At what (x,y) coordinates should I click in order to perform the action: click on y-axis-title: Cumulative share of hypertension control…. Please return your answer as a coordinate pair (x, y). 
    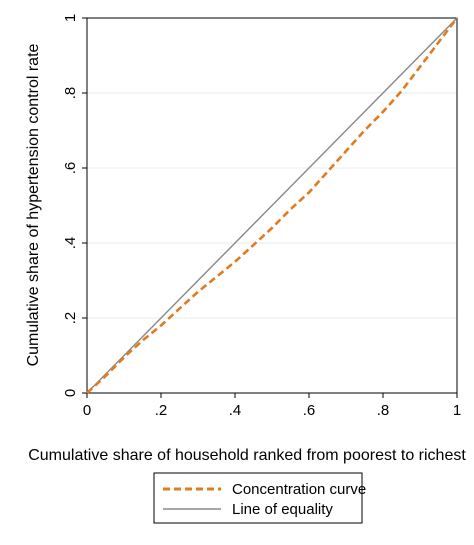
    Looking at the image, I should click on (33, 204).